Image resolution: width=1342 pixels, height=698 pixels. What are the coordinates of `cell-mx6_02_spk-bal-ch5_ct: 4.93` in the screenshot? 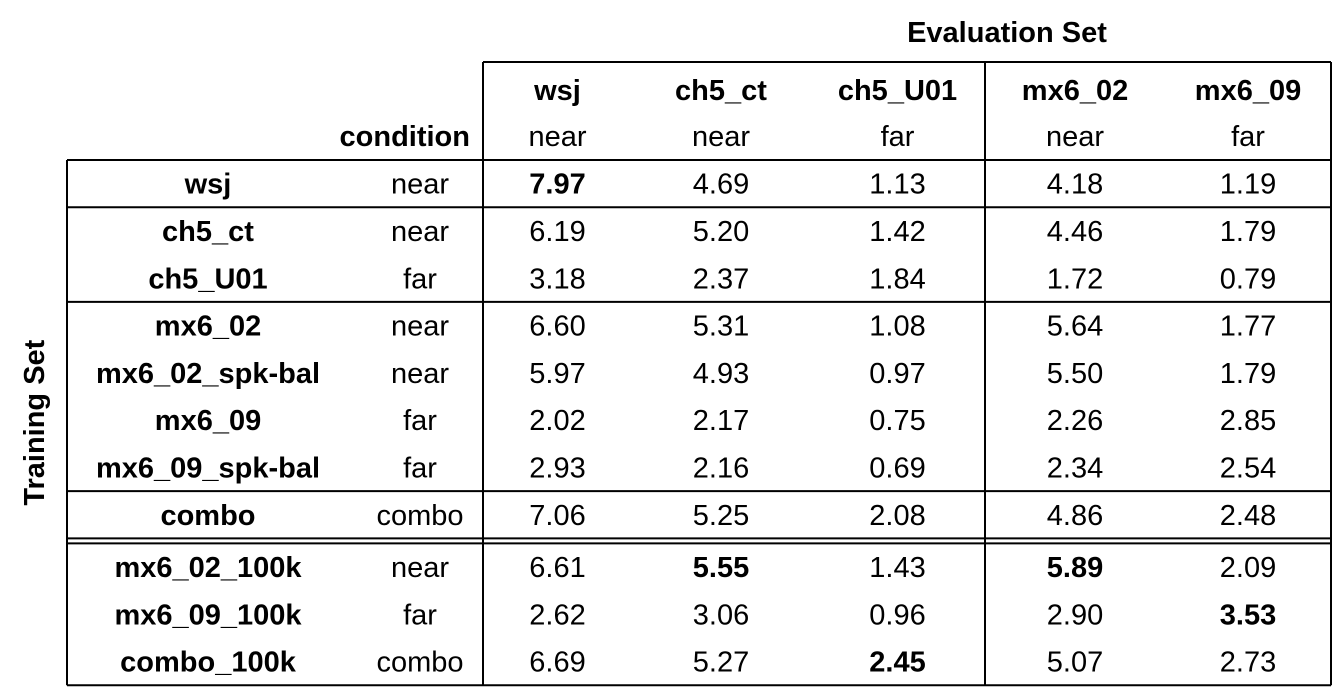 It's located at (721, 374).